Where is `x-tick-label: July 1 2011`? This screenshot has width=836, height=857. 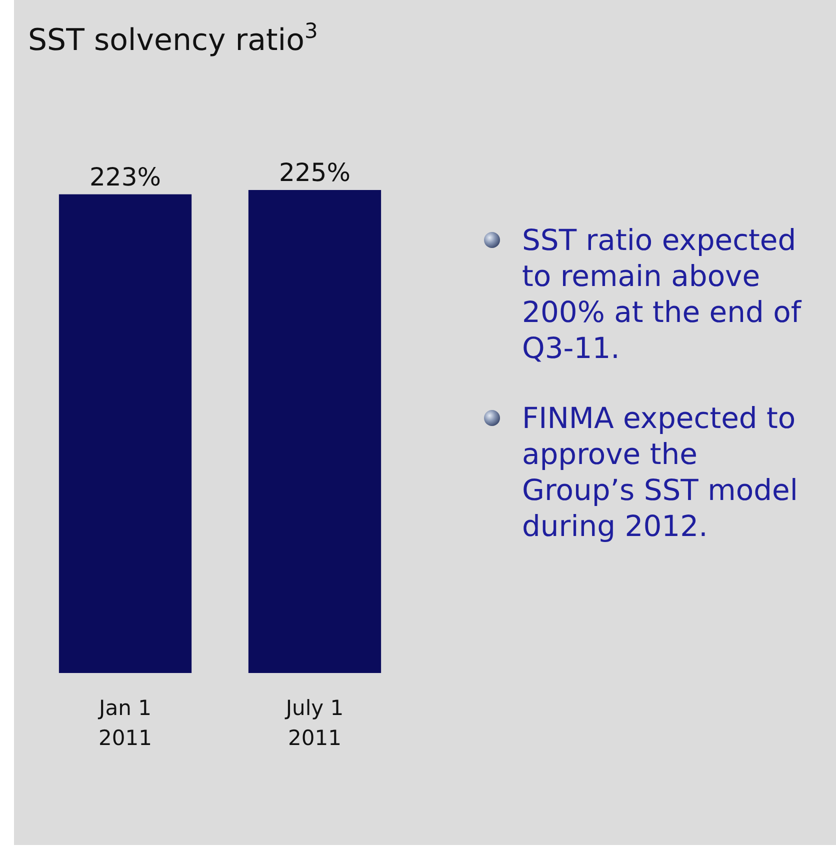
x-tick-label: July 1 2011 is located at coordinates (314, 723).